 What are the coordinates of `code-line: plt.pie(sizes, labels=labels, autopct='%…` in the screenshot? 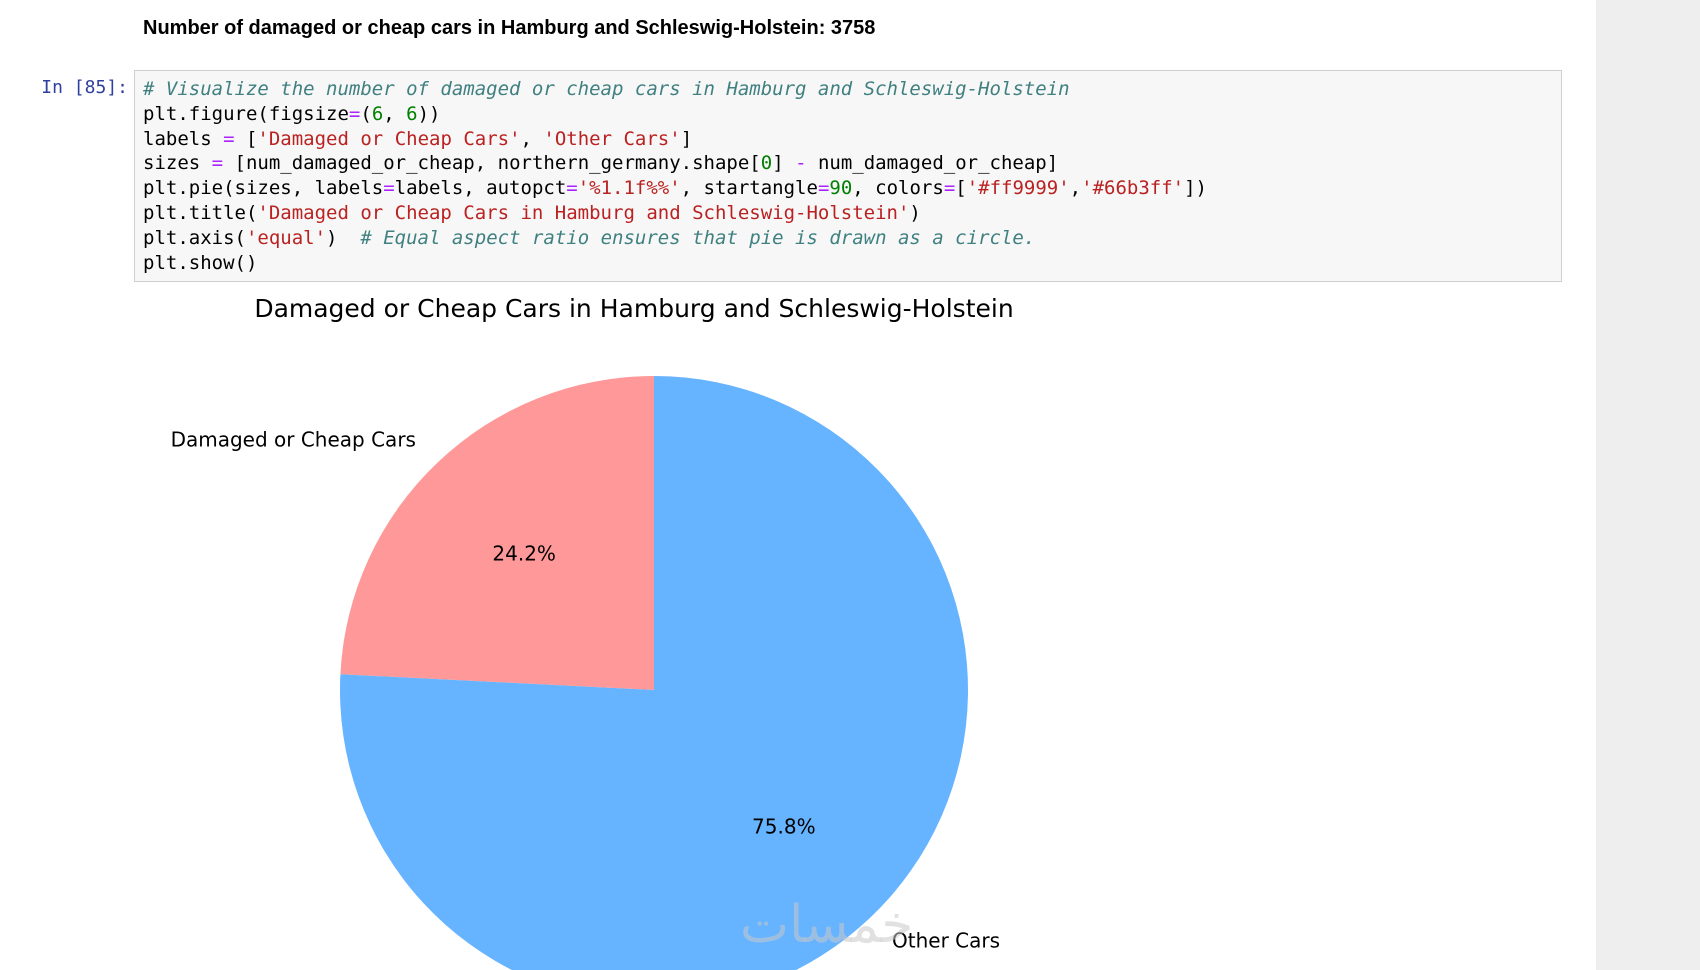 It's located at (848, 188).